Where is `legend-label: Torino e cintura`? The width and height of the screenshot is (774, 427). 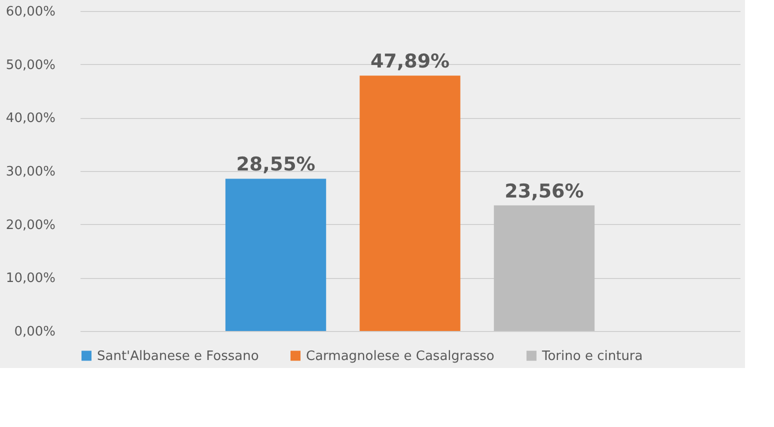 legend-label: Torino e cintura is located at coordinates (592, 356).